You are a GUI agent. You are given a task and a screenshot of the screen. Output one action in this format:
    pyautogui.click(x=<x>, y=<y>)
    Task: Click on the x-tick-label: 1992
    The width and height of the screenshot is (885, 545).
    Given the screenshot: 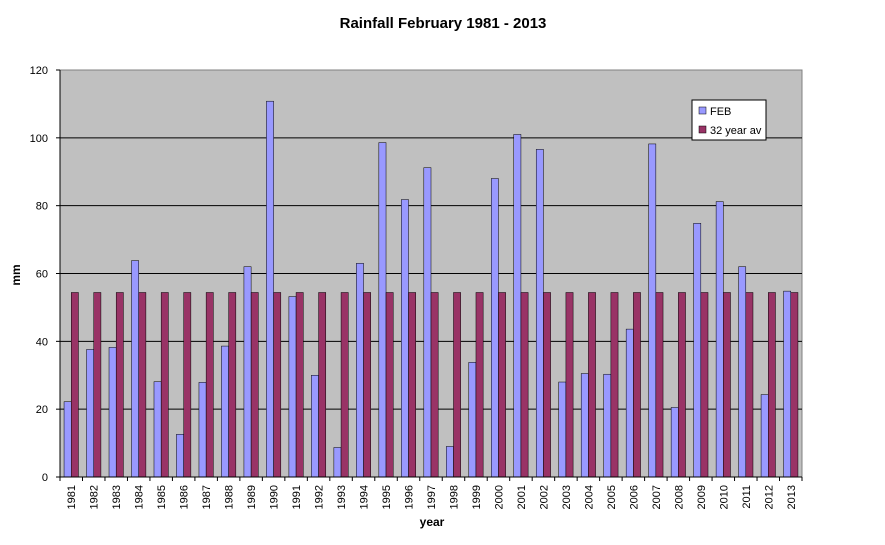 What is the action you would take?
    pyautogui.click(x=320, y=497)
    